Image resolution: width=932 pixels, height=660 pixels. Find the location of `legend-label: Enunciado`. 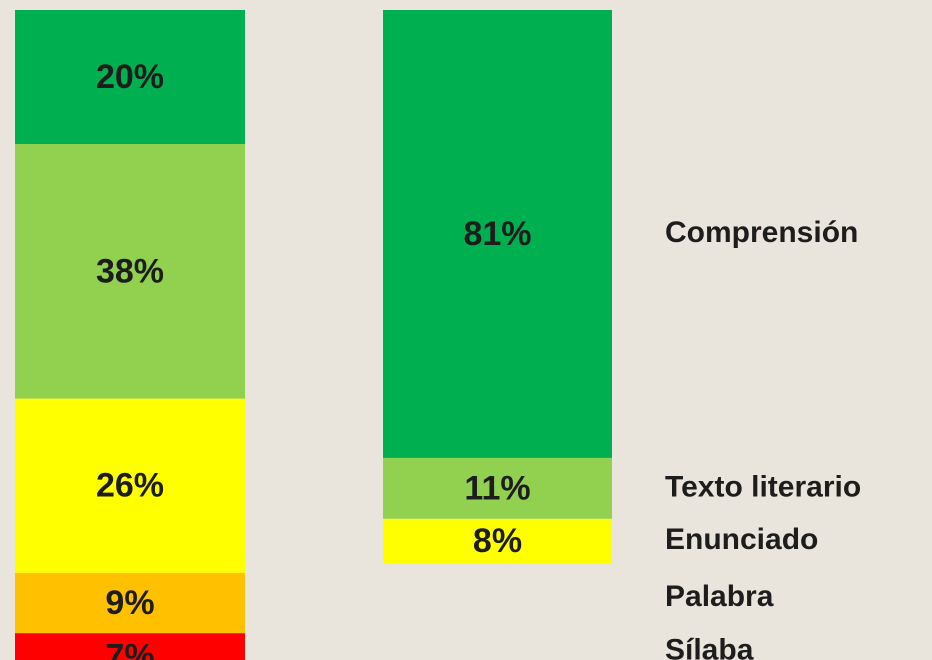

legend-label: Enunciado is located at coordinates (741, 539).